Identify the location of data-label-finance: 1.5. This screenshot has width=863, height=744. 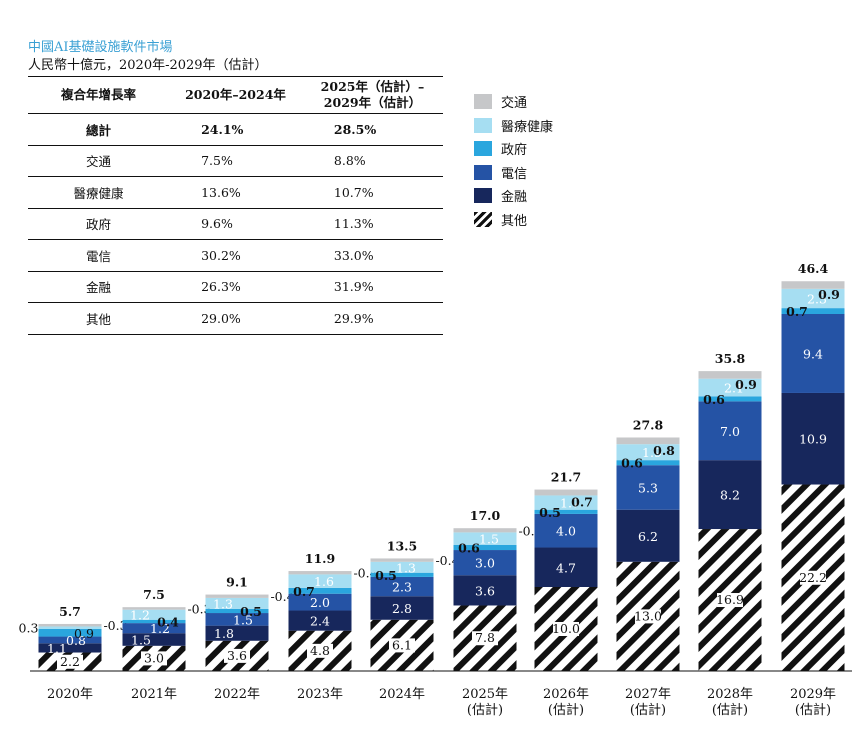
(141, 640).